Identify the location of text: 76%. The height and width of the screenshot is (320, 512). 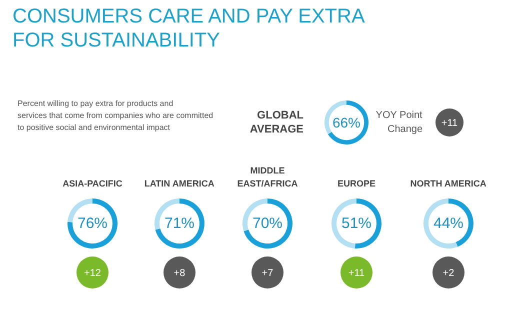
(92, 223).